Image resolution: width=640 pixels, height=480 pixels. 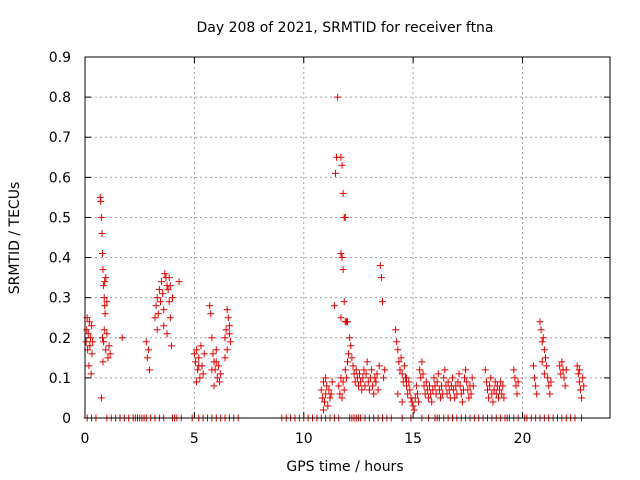 What do you see at coordinates (15, 238) in the screenshot?
I see `y-axis-title: SRMTID / TECUs` at bounding box center [15, 238].